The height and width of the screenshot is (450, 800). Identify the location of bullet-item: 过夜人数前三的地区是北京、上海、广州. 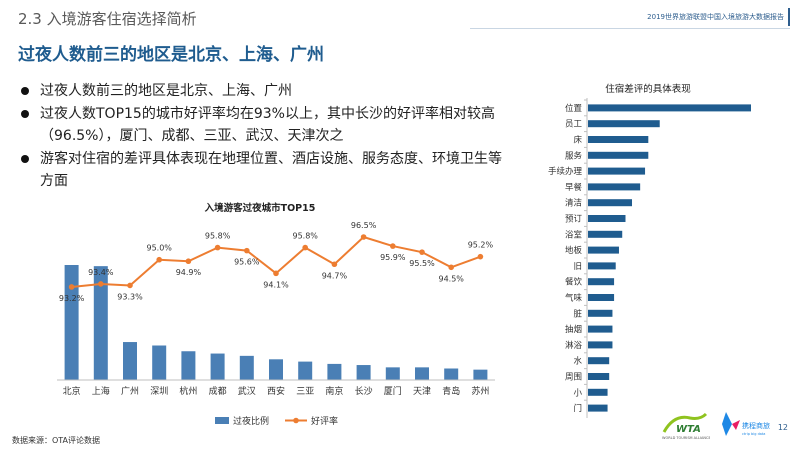
(265, 91).